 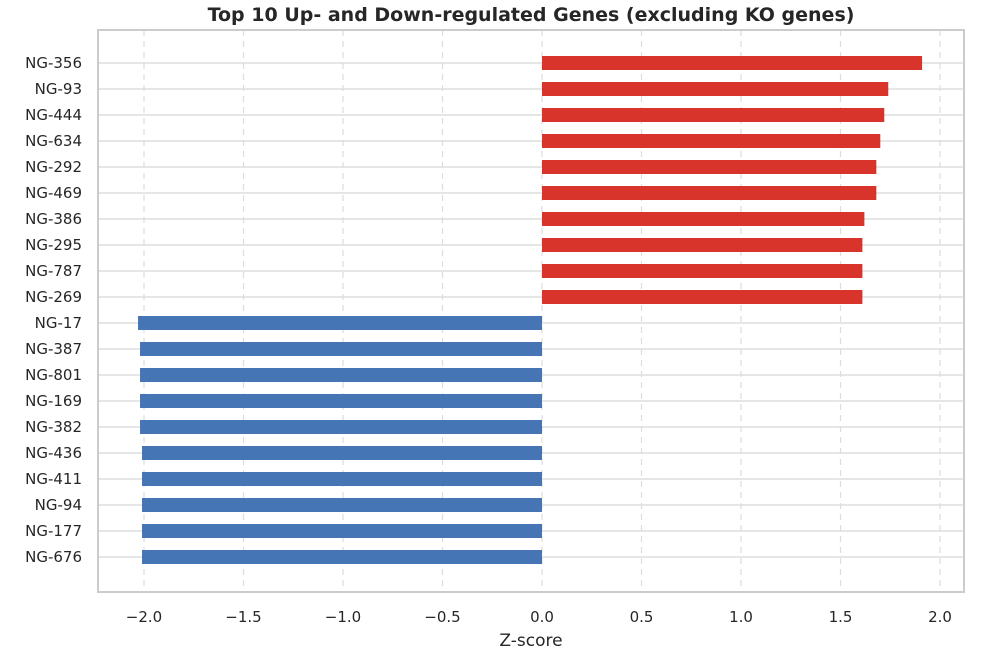 What do you see at coordinates (53, 531) in the screenshot?
I see `y-tick-label: NG-177` at bounding box center [53, 531].